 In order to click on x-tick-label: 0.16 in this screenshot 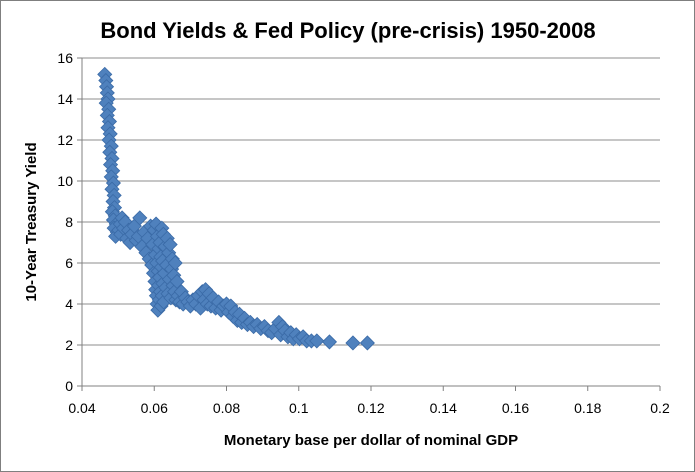, I will do `click(515, 408)`.